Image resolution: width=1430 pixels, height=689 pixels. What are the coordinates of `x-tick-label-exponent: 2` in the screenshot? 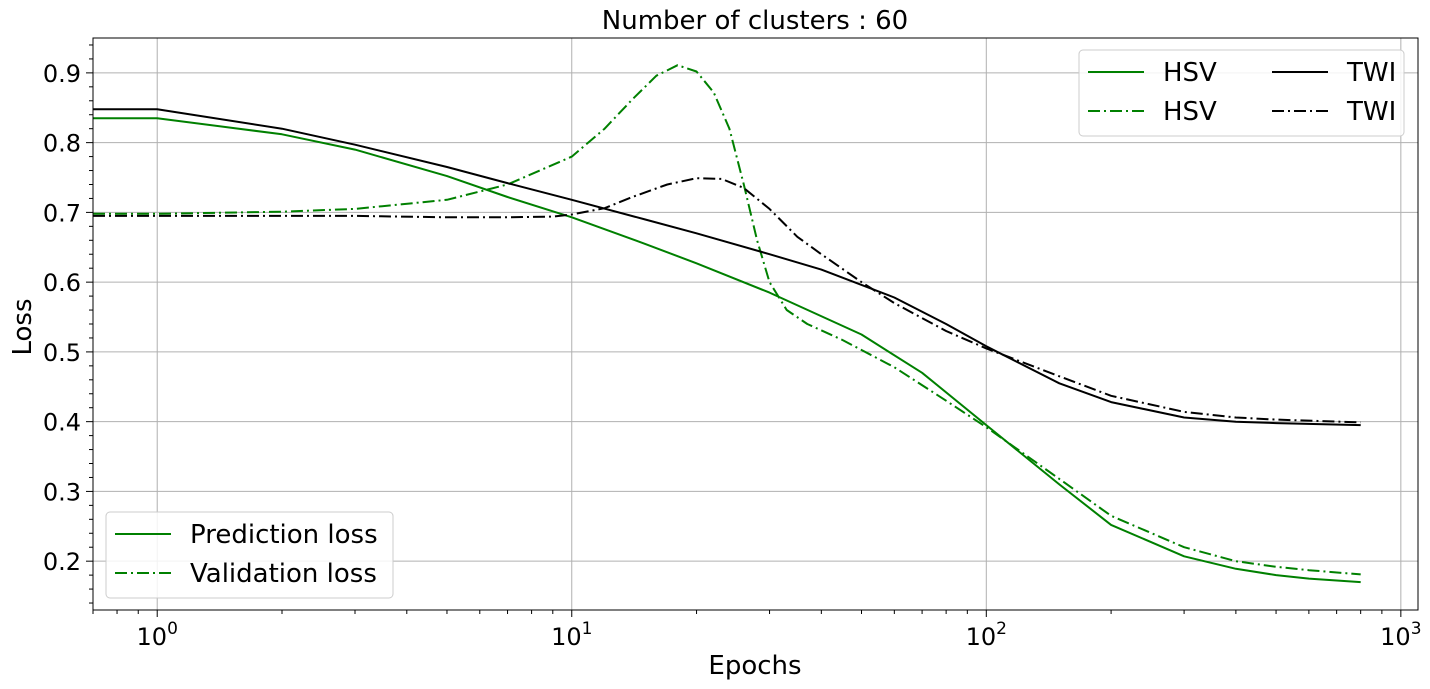 It's located at (1001, 629).